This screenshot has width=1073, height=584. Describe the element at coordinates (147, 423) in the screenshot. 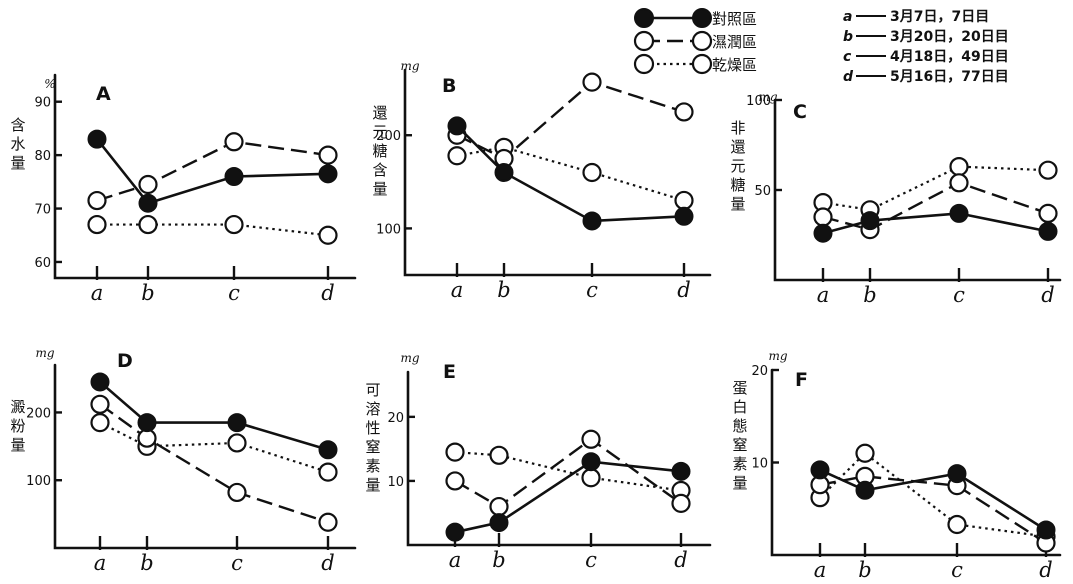

I see `point-D-control-b` at that location.